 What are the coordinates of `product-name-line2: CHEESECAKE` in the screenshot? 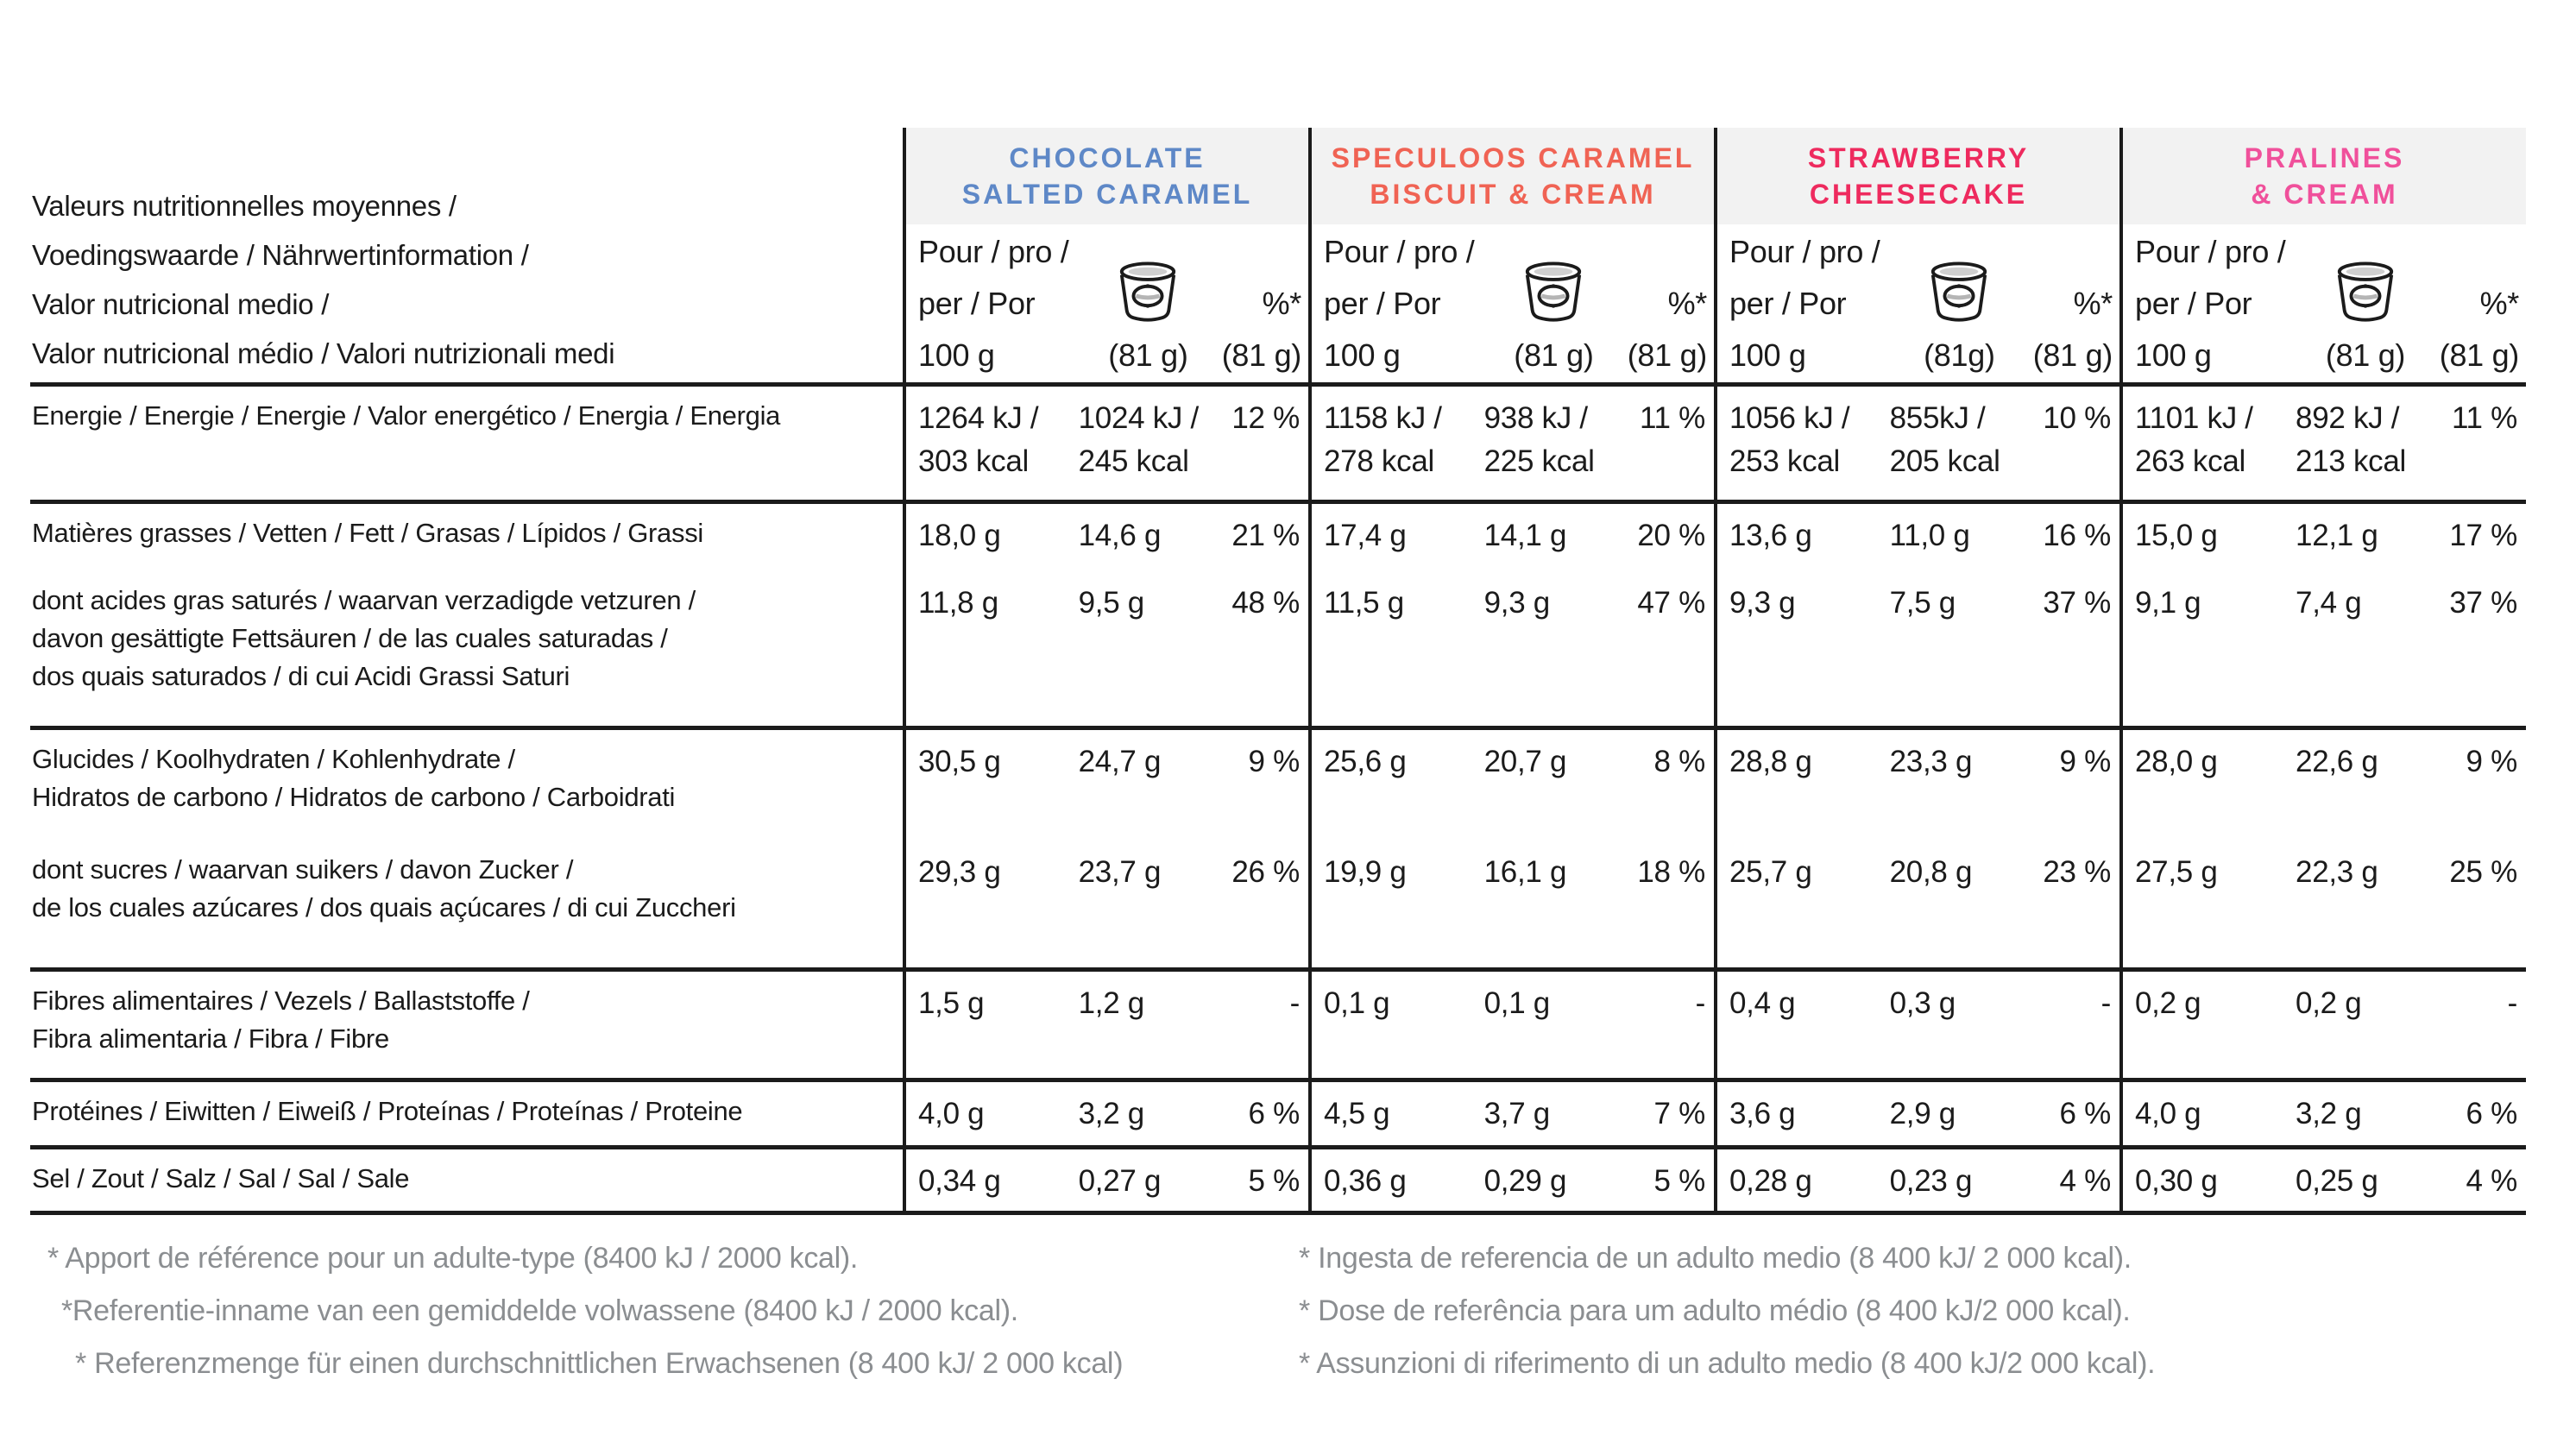 It's located at (1918, 194).